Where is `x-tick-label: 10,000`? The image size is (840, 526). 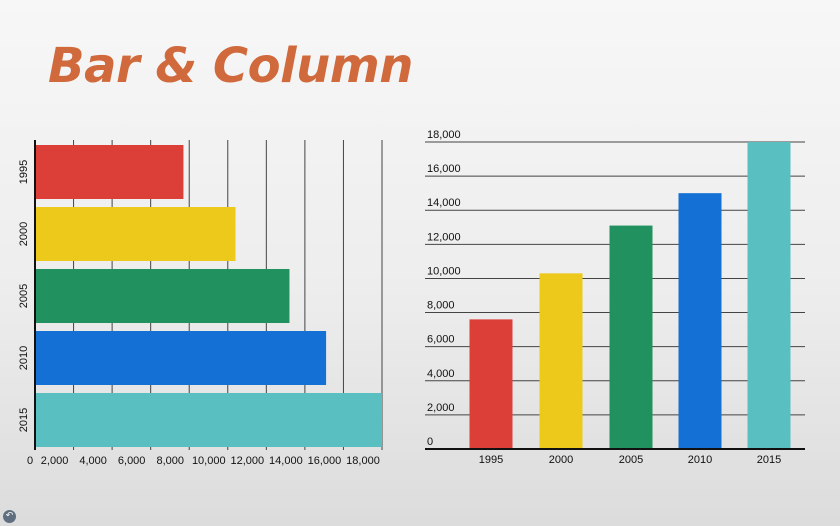 x-tick-label: 10,000 is located at coordinates (209, 461).